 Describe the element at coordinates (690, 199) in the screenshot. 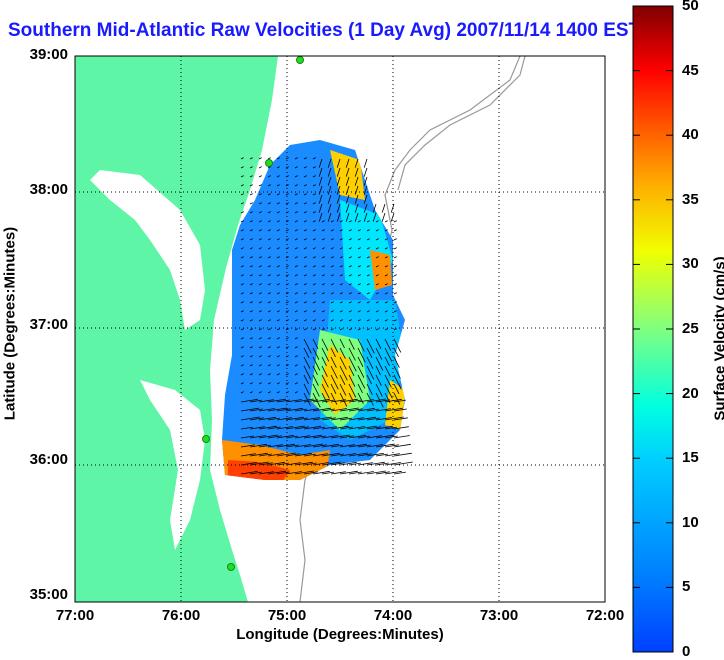

I see `colorbar-tick-label: 35` at that location.